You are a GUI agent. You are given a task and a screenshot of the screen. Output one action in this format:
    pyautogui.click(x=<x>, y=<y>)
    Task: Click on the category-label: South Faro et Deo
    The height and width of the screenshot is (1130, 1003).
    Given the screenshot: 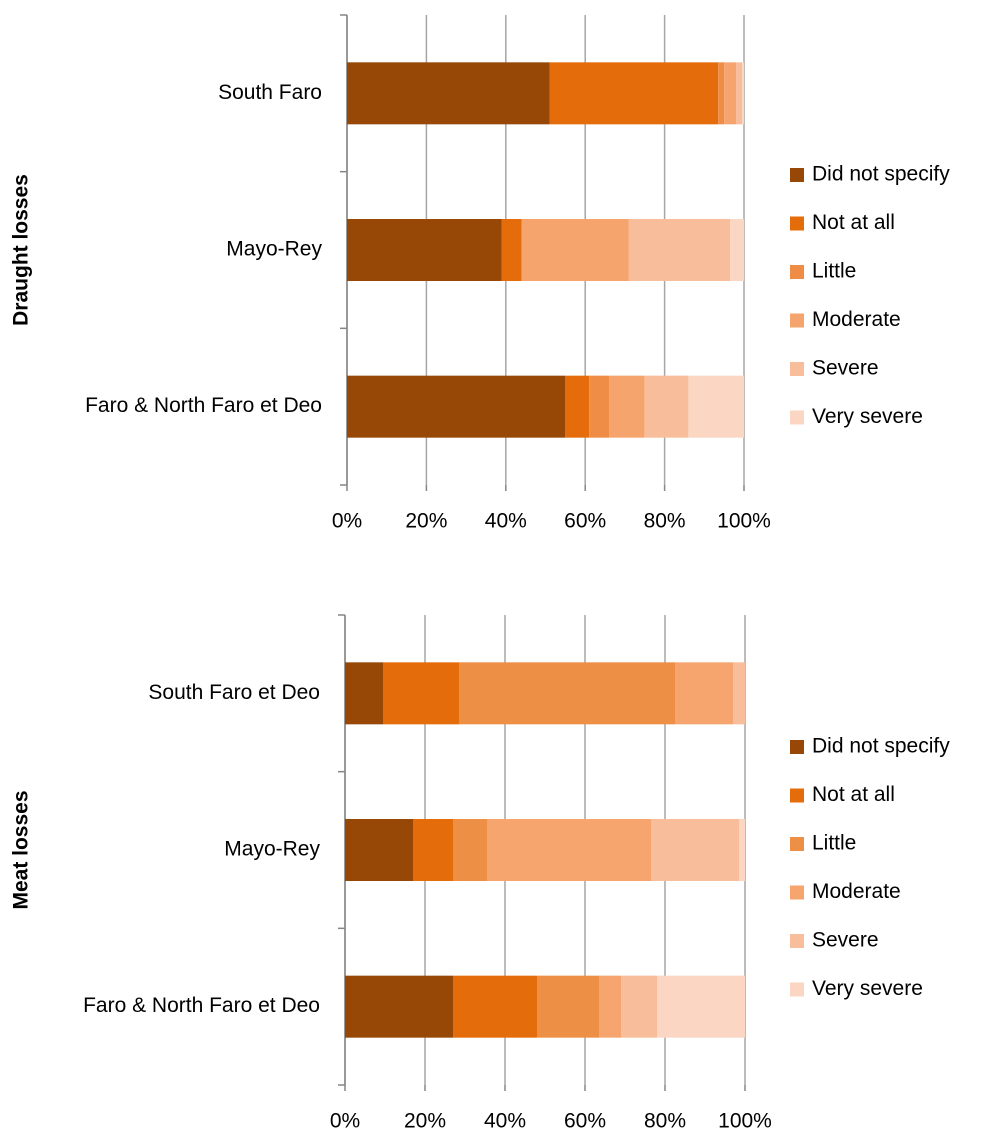 What is the action you would take?
    pyautogui.click(x=234, y=692)
    